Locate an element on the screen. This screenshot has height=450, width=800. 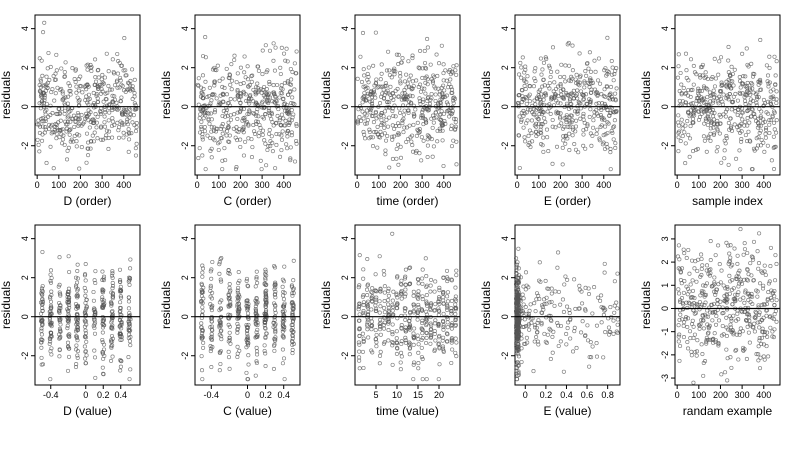
y-axis-label: residuals is located at coordinates (646, 95).